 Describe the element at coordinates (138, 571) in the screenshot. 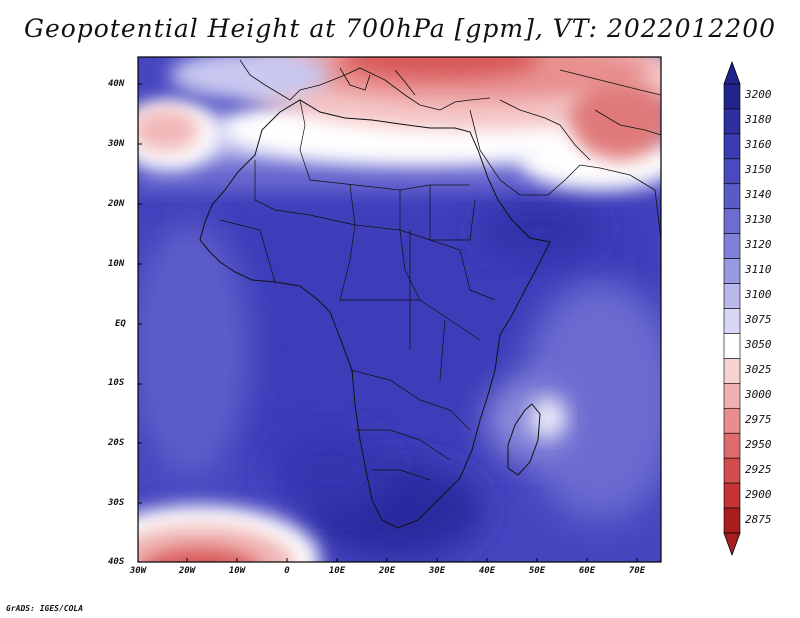

I see `lon-label-30w: 30W` at that location.